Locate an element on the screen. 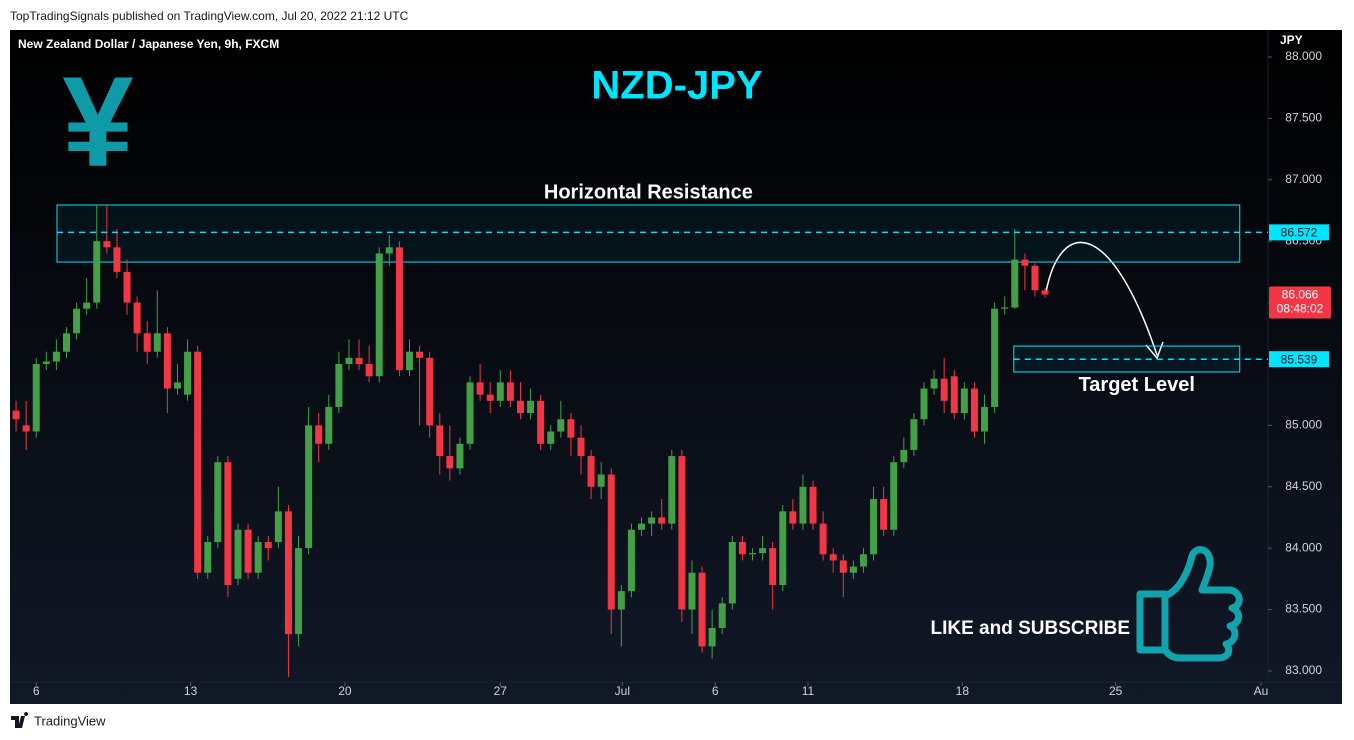 The height and width of the screenshot is (740, 1354). thumb-hand is located at coordinates (1202, 604).